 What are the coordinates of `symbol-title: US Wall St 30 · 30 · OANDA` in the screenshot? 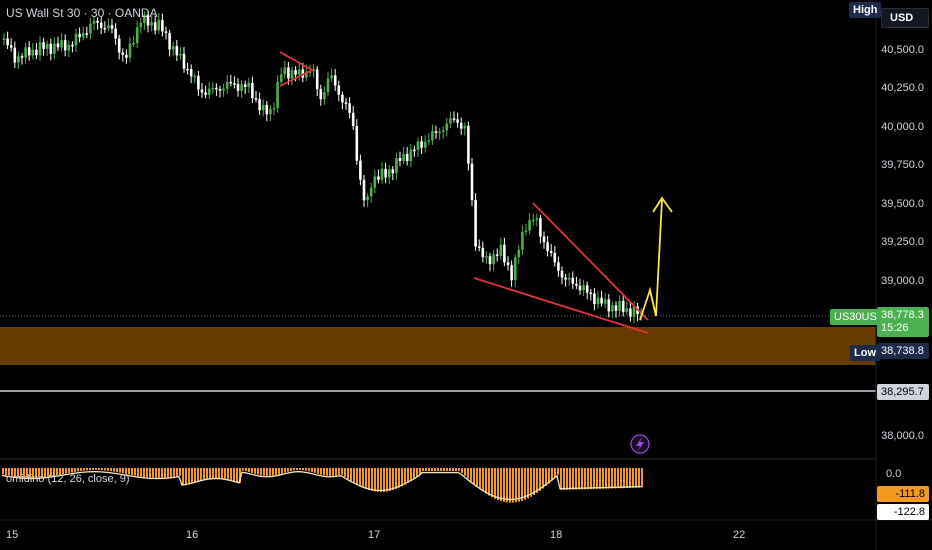 It's located at (82, 13).